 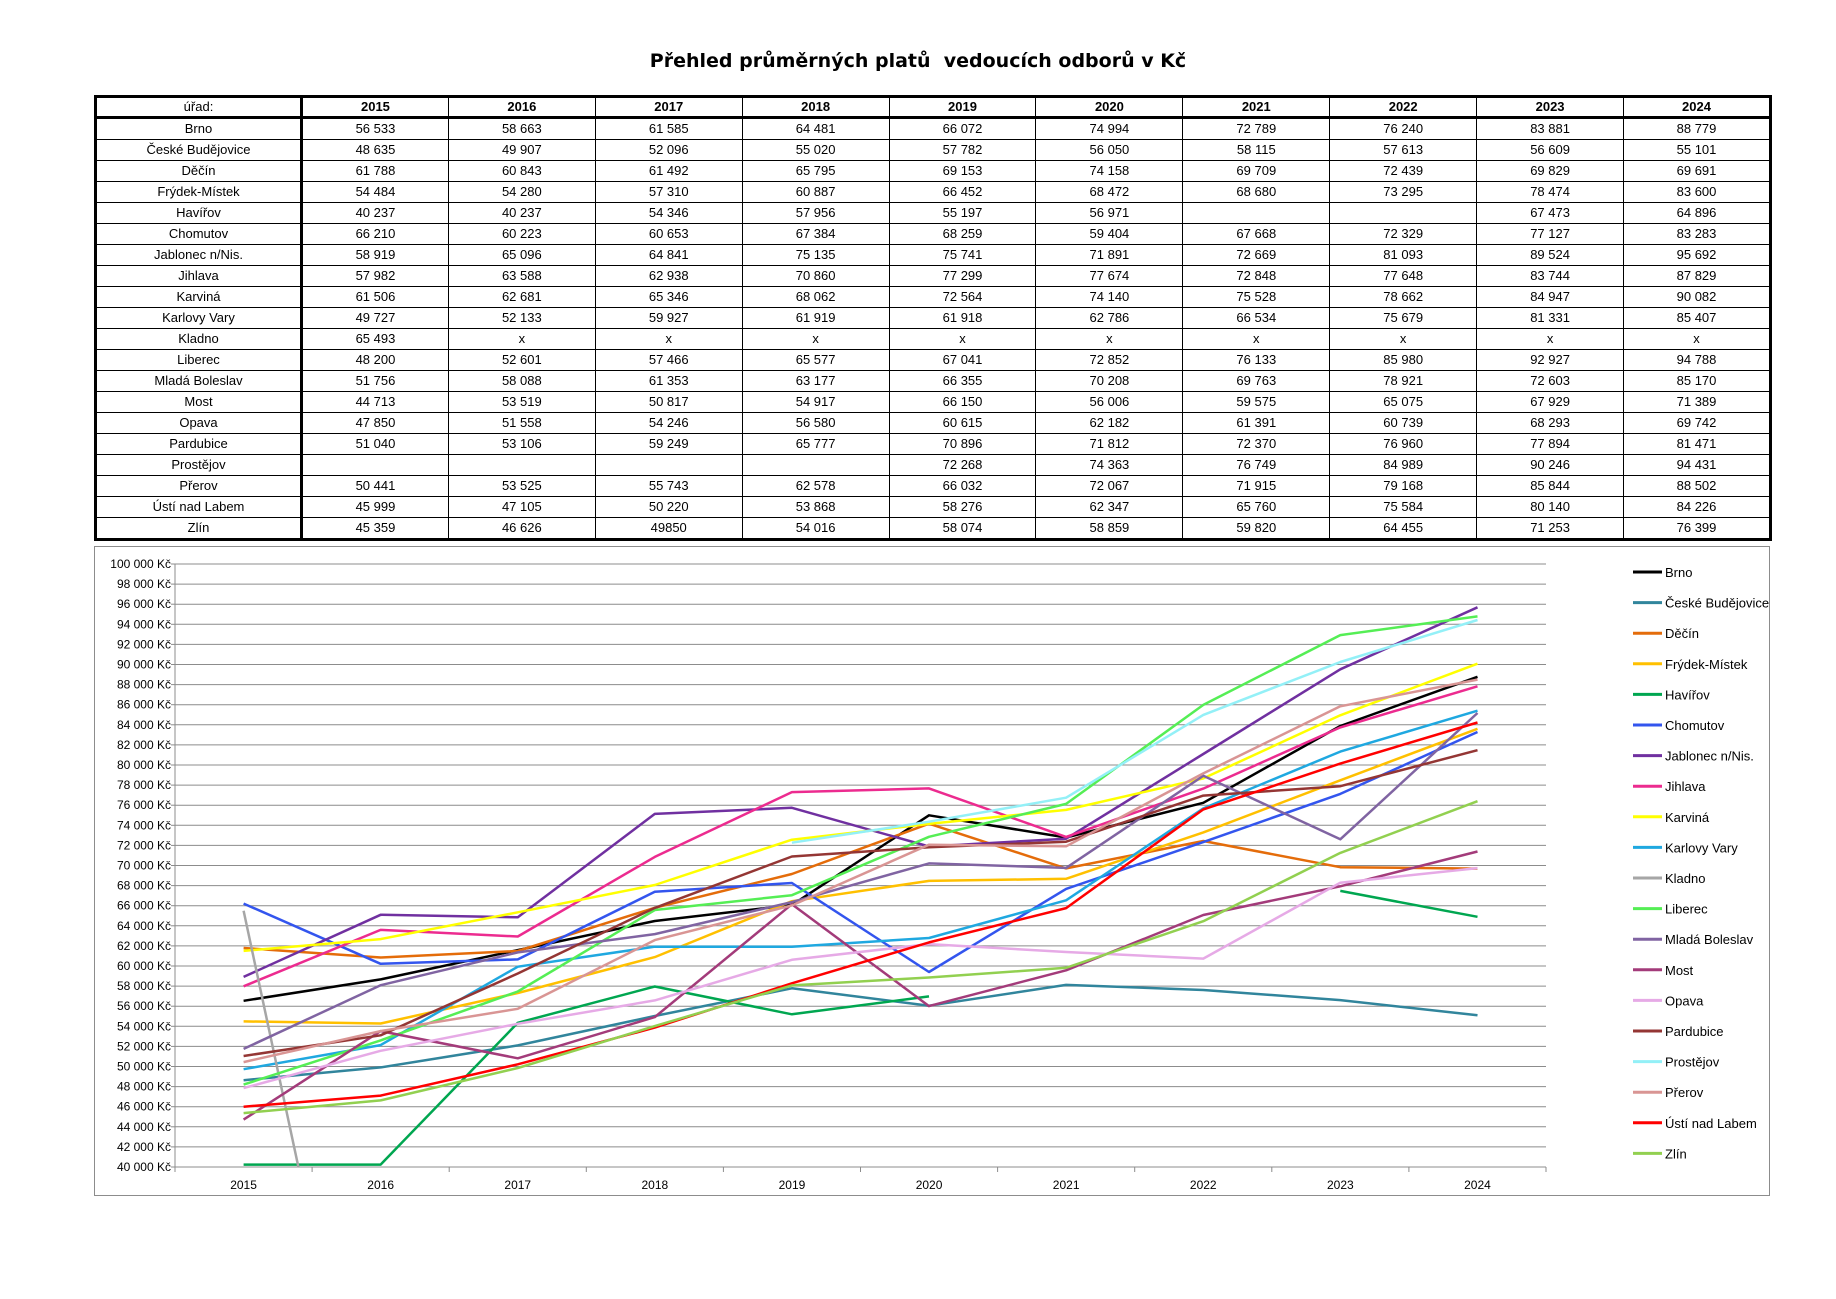 I want to click on salary-cell: 66 452, so click(x=962, y=192).